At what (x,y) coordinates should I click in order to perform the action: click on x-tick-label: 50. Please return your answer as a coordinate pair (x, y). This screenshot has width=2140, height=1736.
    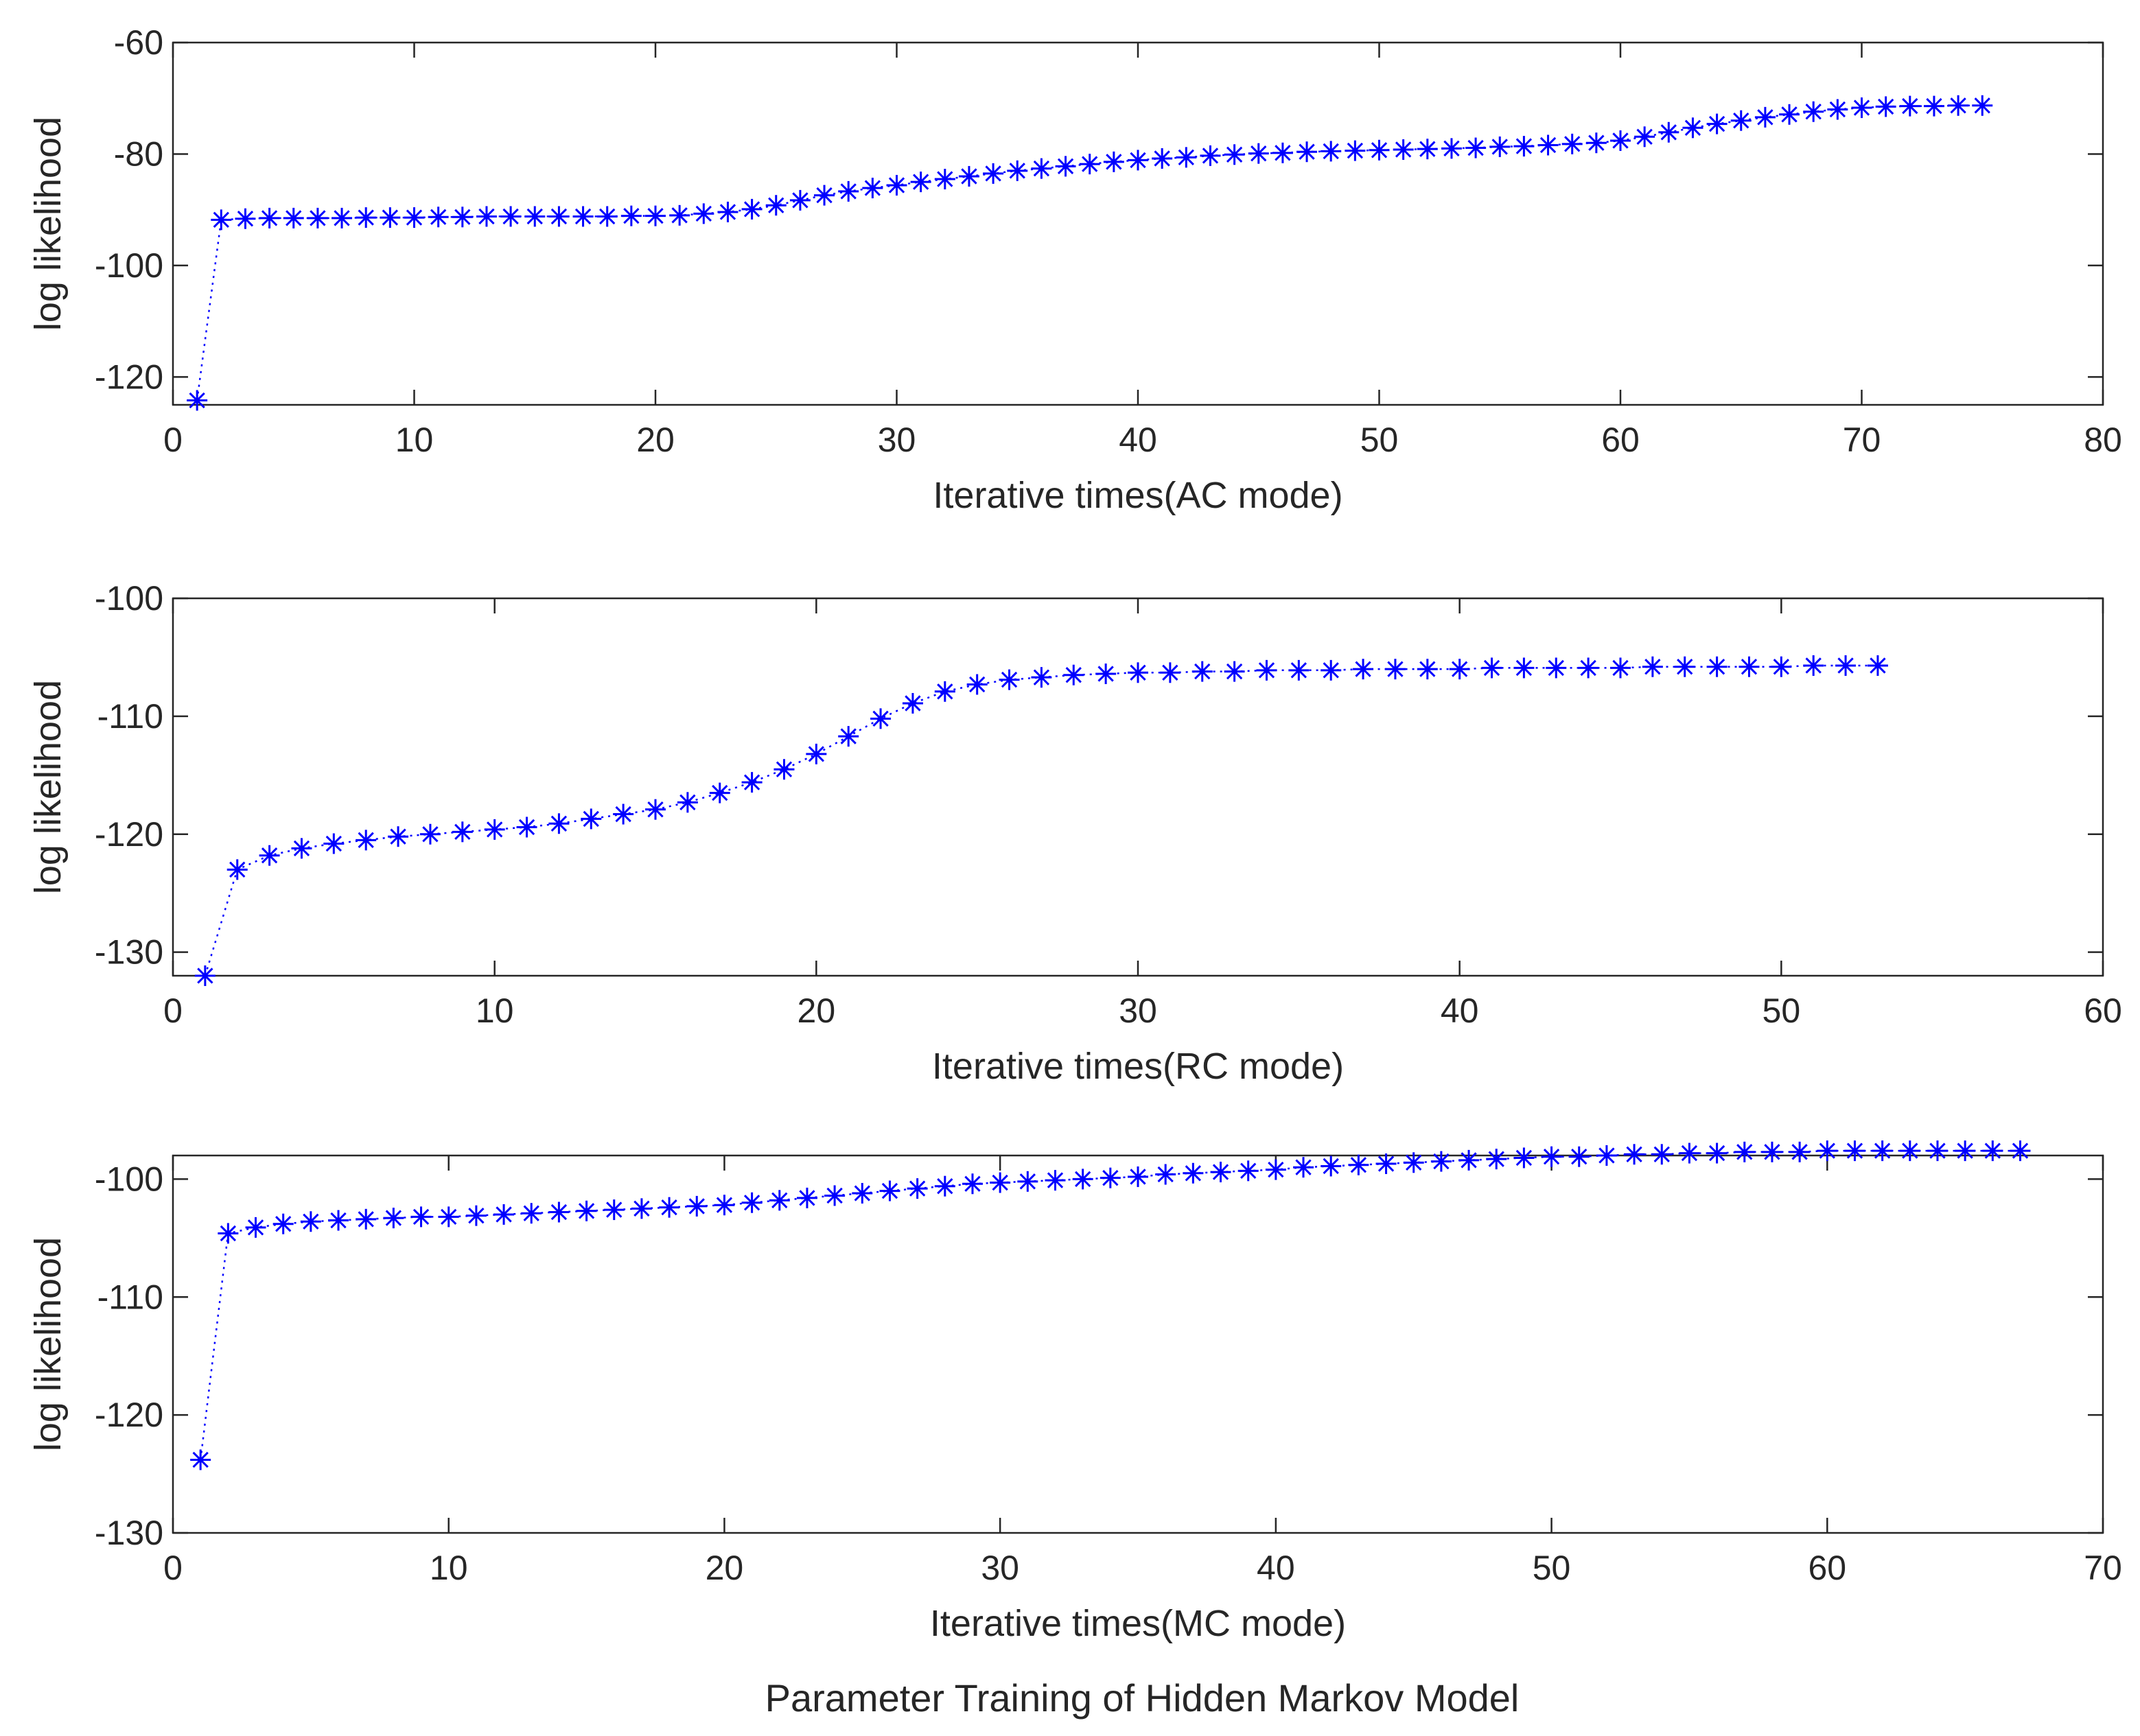
    Looking at the image, I should click on (1379, 440).